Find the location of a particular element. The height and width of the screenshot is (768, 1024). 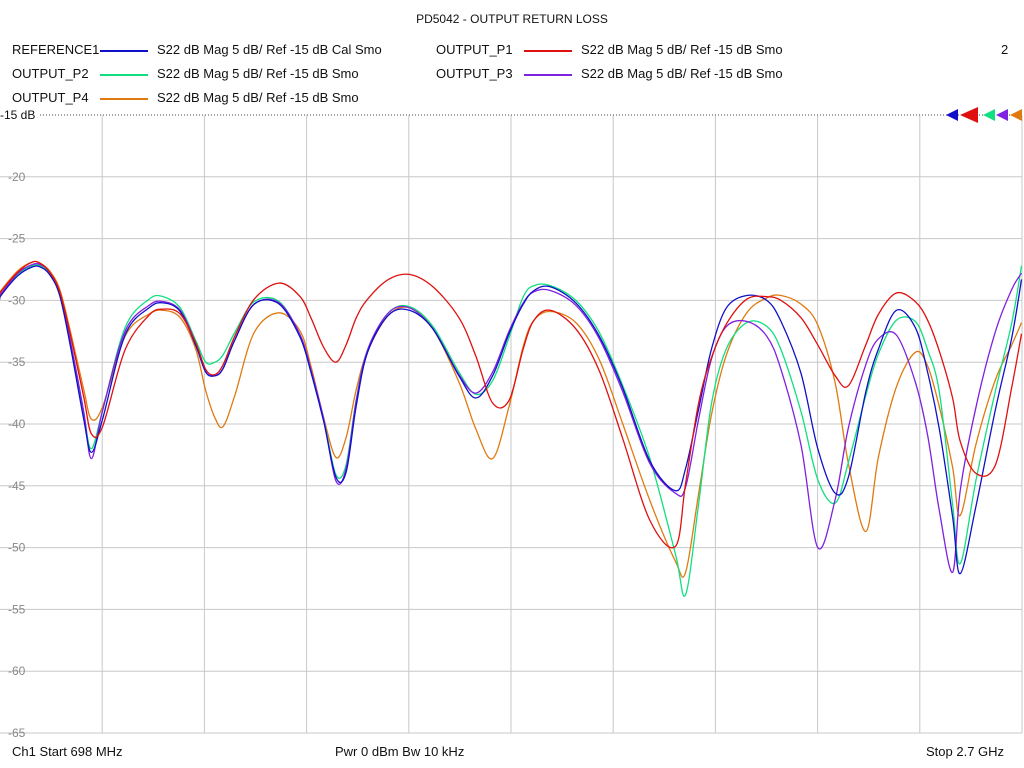

y-tick-label: -65 is located at coordinates (17, 733).